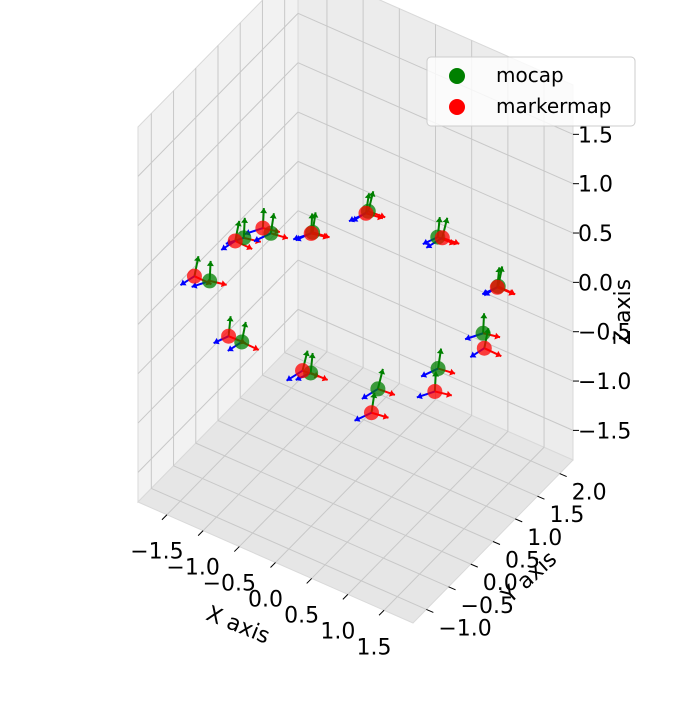 The image size is (677, 708). Describe the element at coordinates (595, 283) in the screenshot. I see `z-tick-label: 0.0` at that location.